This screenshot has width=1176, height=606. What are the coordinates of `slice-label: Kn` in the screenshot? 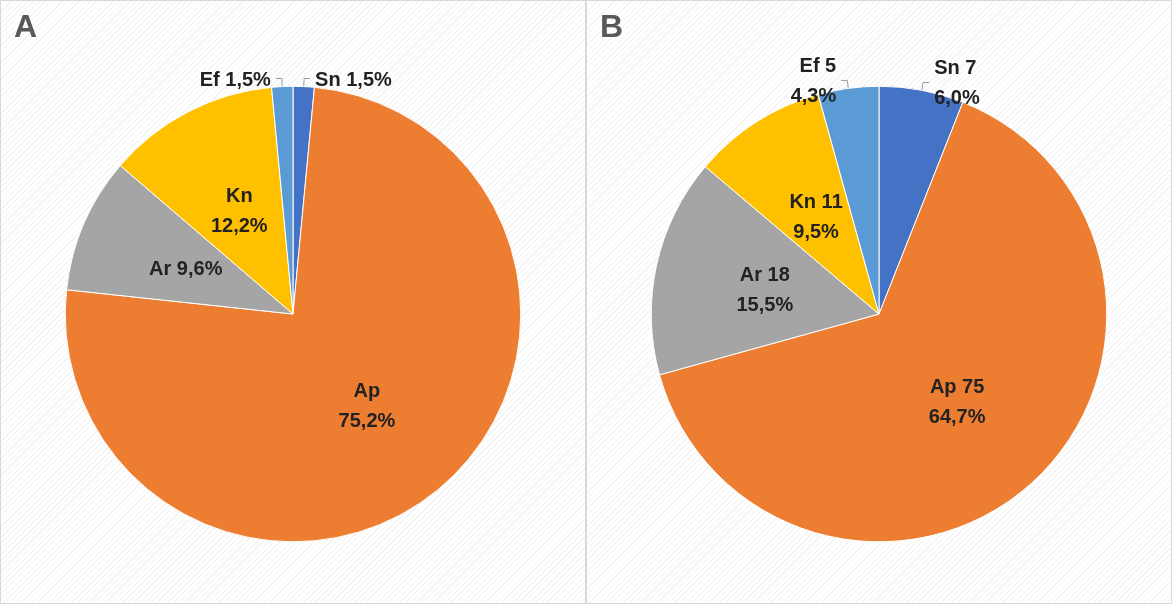 It's located at (239, 195).